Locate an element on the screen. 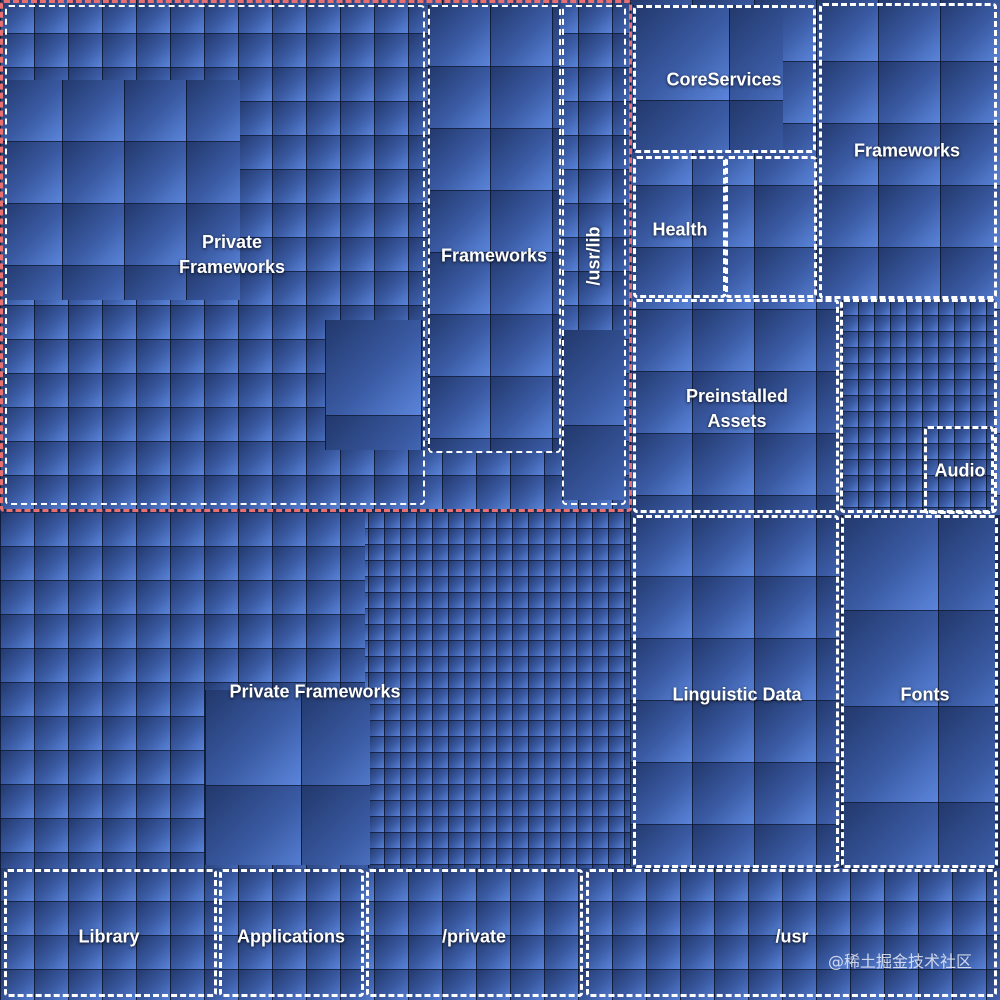 Image resolution: width=1000 pixels, height=1000 pixels. region-label: Preinstalled Assets is located at coordinates (737, 408).